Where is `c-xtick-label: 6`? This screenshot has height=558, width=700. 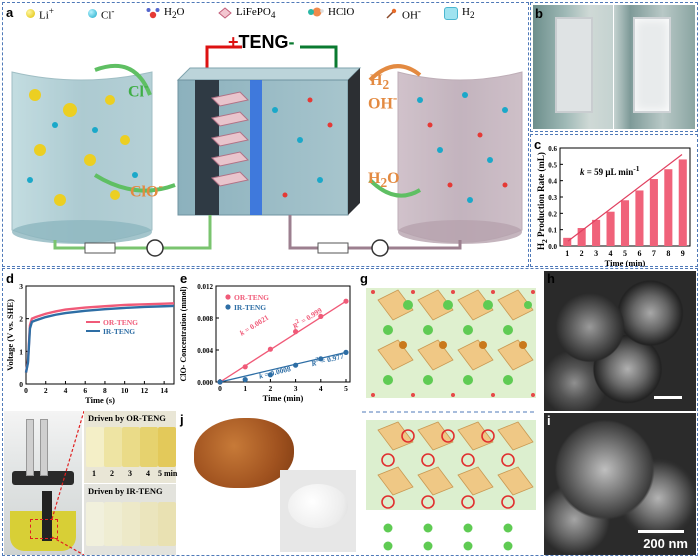
c-xtick-label: 6 is located at coordinates (639, 253).